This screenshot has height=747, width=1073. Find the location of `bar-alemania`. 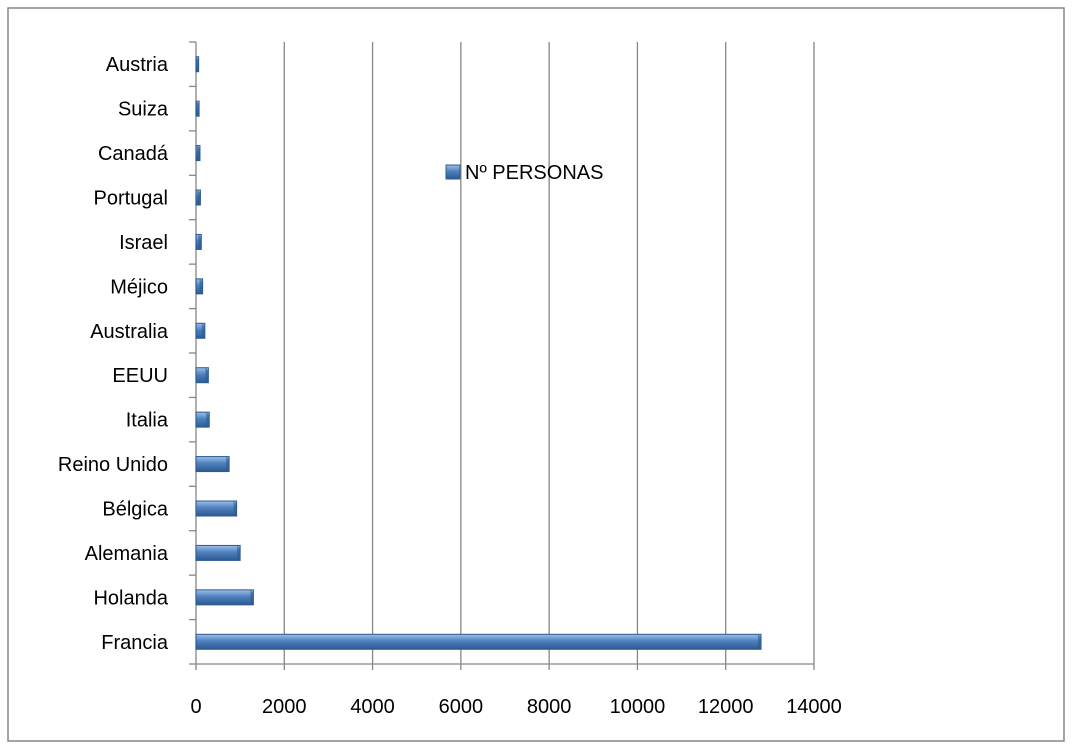

bar-alemania is located at coordinates (218, 552).